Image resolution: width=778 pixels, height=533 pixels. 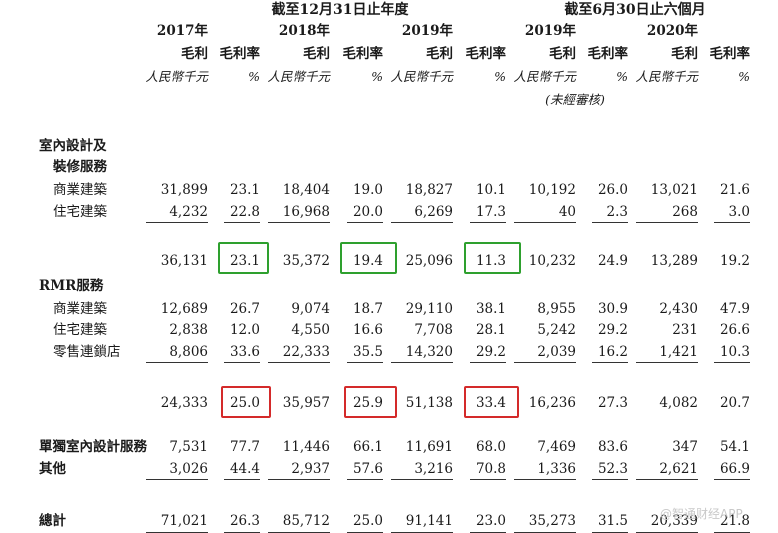 What do you see at coordinates (734, 469) in the screenshot?
I see `gross-margin-cell: 66.9` at bounding box center [734, 469].